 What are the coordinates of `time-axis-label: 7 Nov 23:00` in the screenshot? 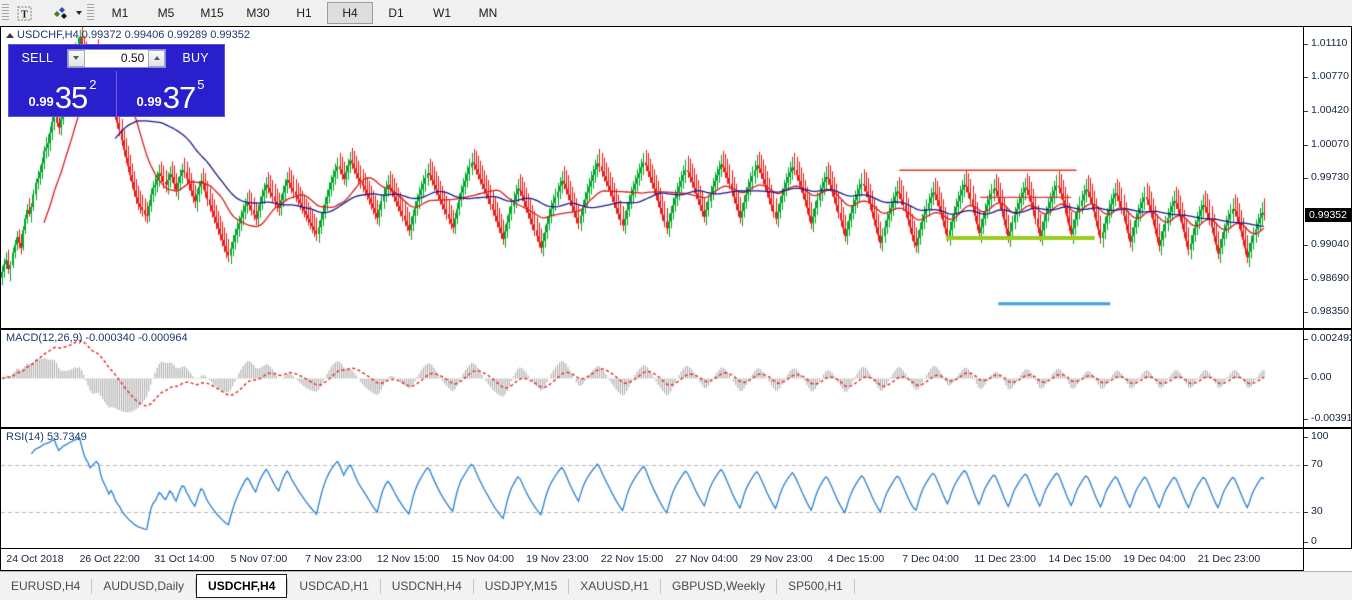 It's located at (333, 559).